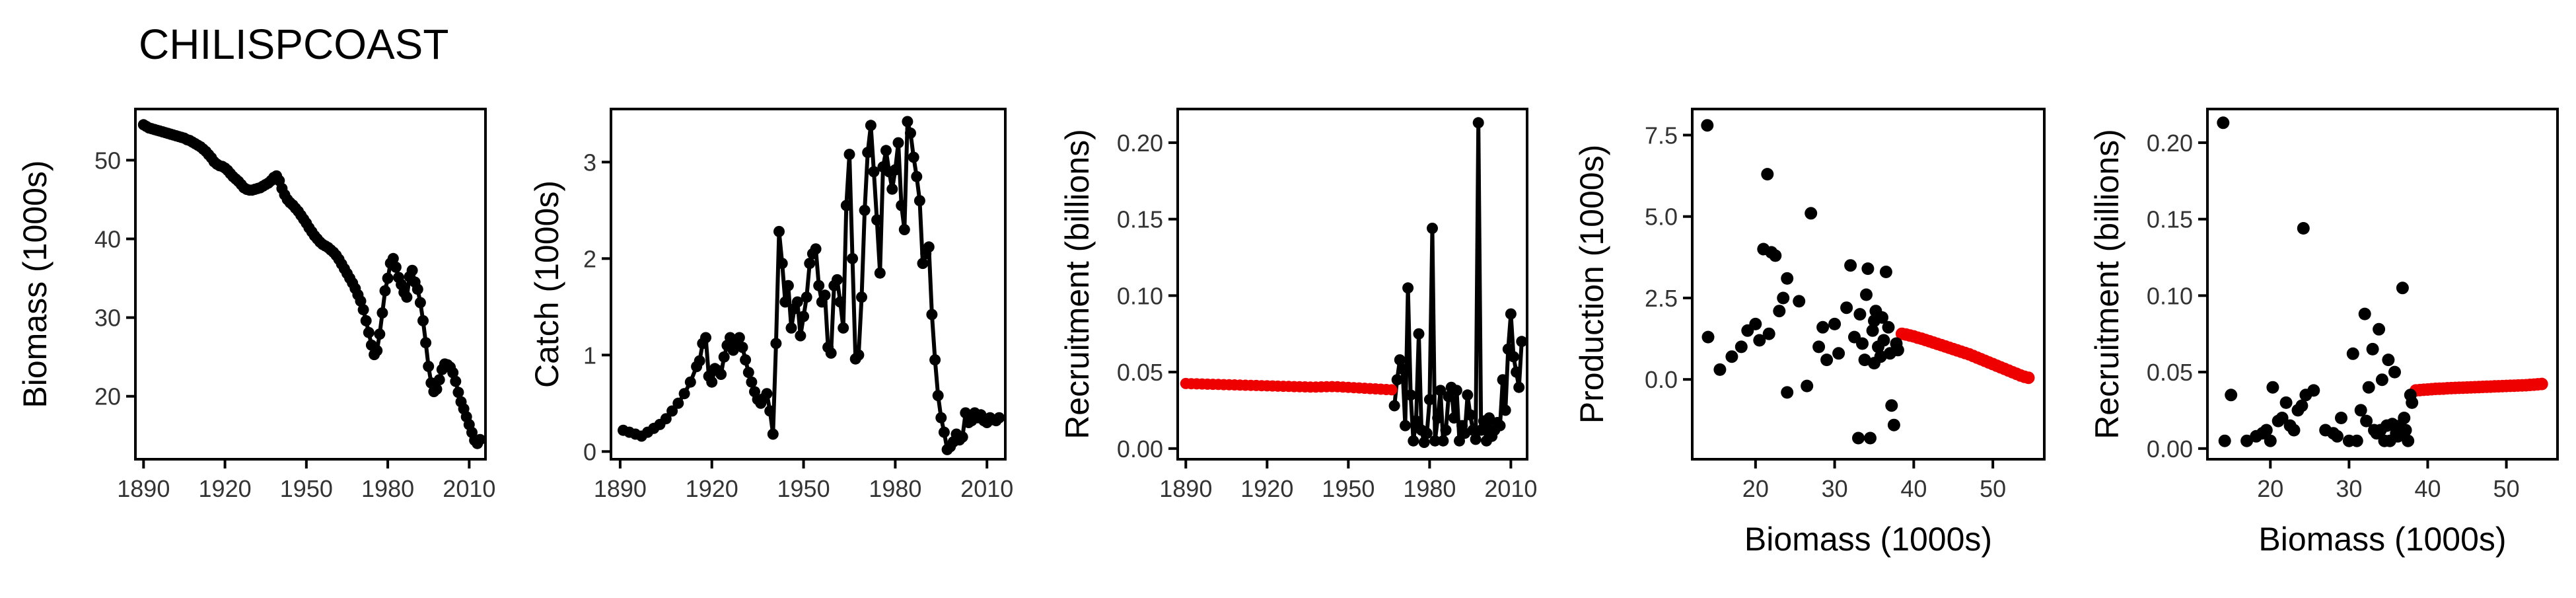 The width and height of the screenshot is (2576, 598). Describe the element at coordinates (2107, 284) in the screenshot. I see `y-axis-title: Recruitment (billions)` at that location.